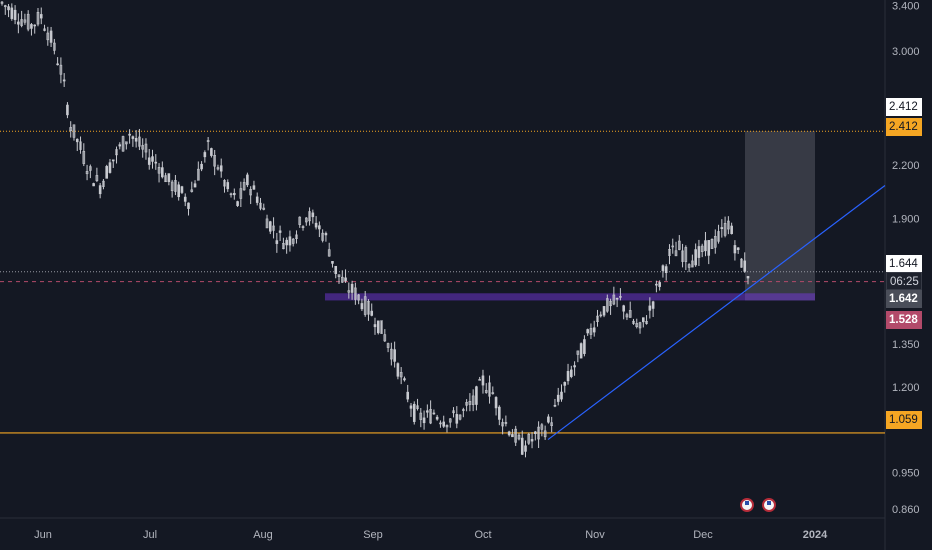 Image resolution: width=932 pixels, height=550 pixels. What do you see at coordinates (906, 220) in the screenshot?
I see `y-tick-label: 1.900` at bounding box center [906, 220].